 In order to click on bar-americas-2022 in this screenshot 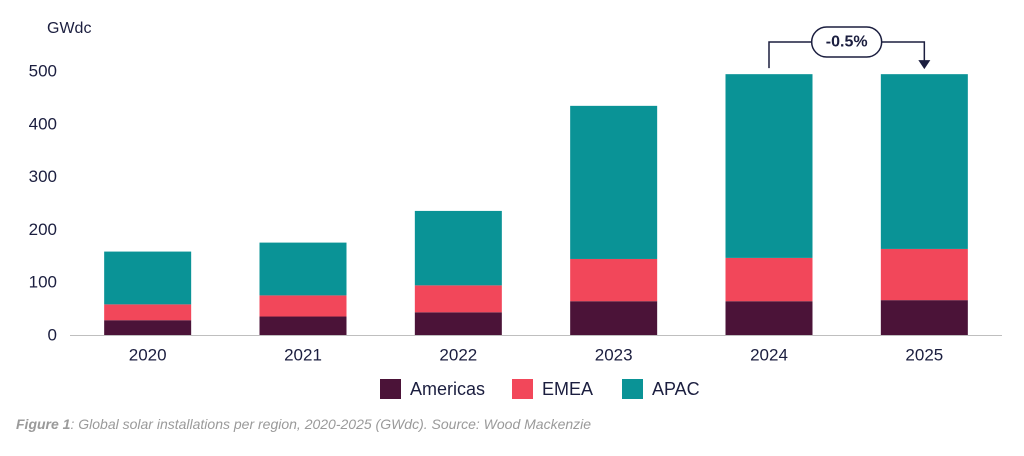, I will do `click(458, 323)`.